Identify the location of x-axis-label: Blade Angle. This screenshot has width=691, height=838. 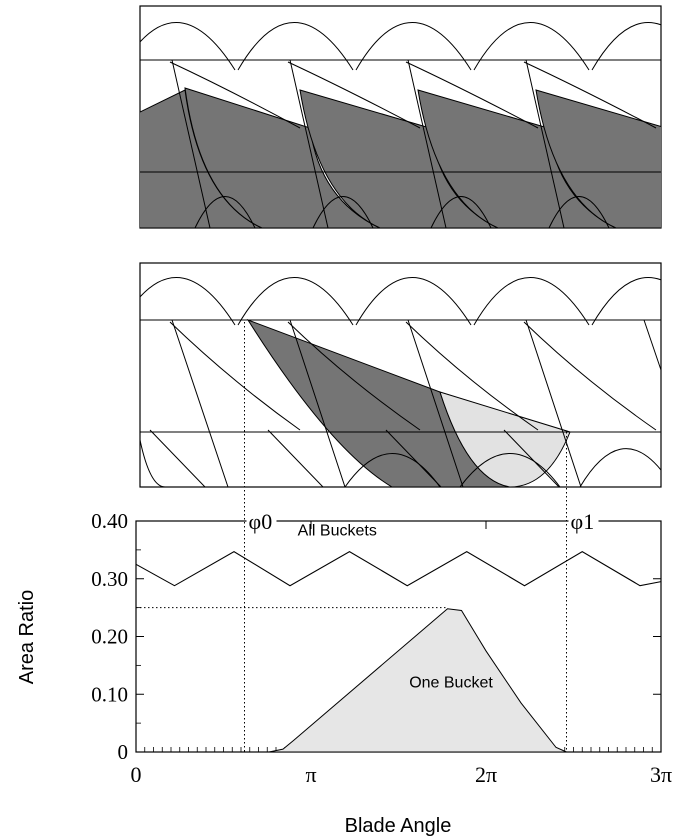
(398, 826).